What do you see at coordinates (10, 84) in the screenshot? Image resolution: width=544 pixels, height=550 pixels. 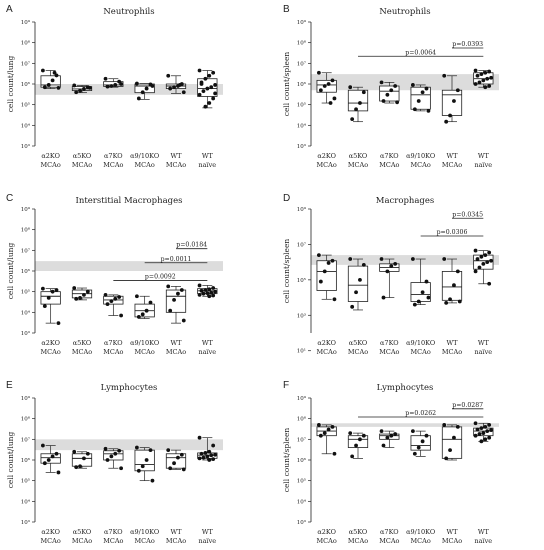 I see `y-axis-label: cell count/lung` at bounding box center [10, 84].